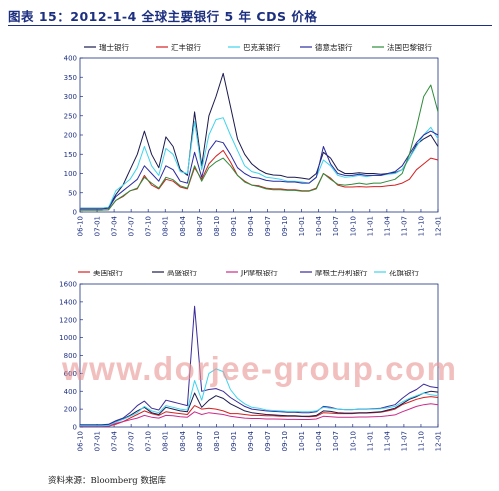 The width and height of the screenshot is (499, 491). Describe the element at coordinates (70, 174) in the screenshot. I see `y-tick-label: 100` at that location.